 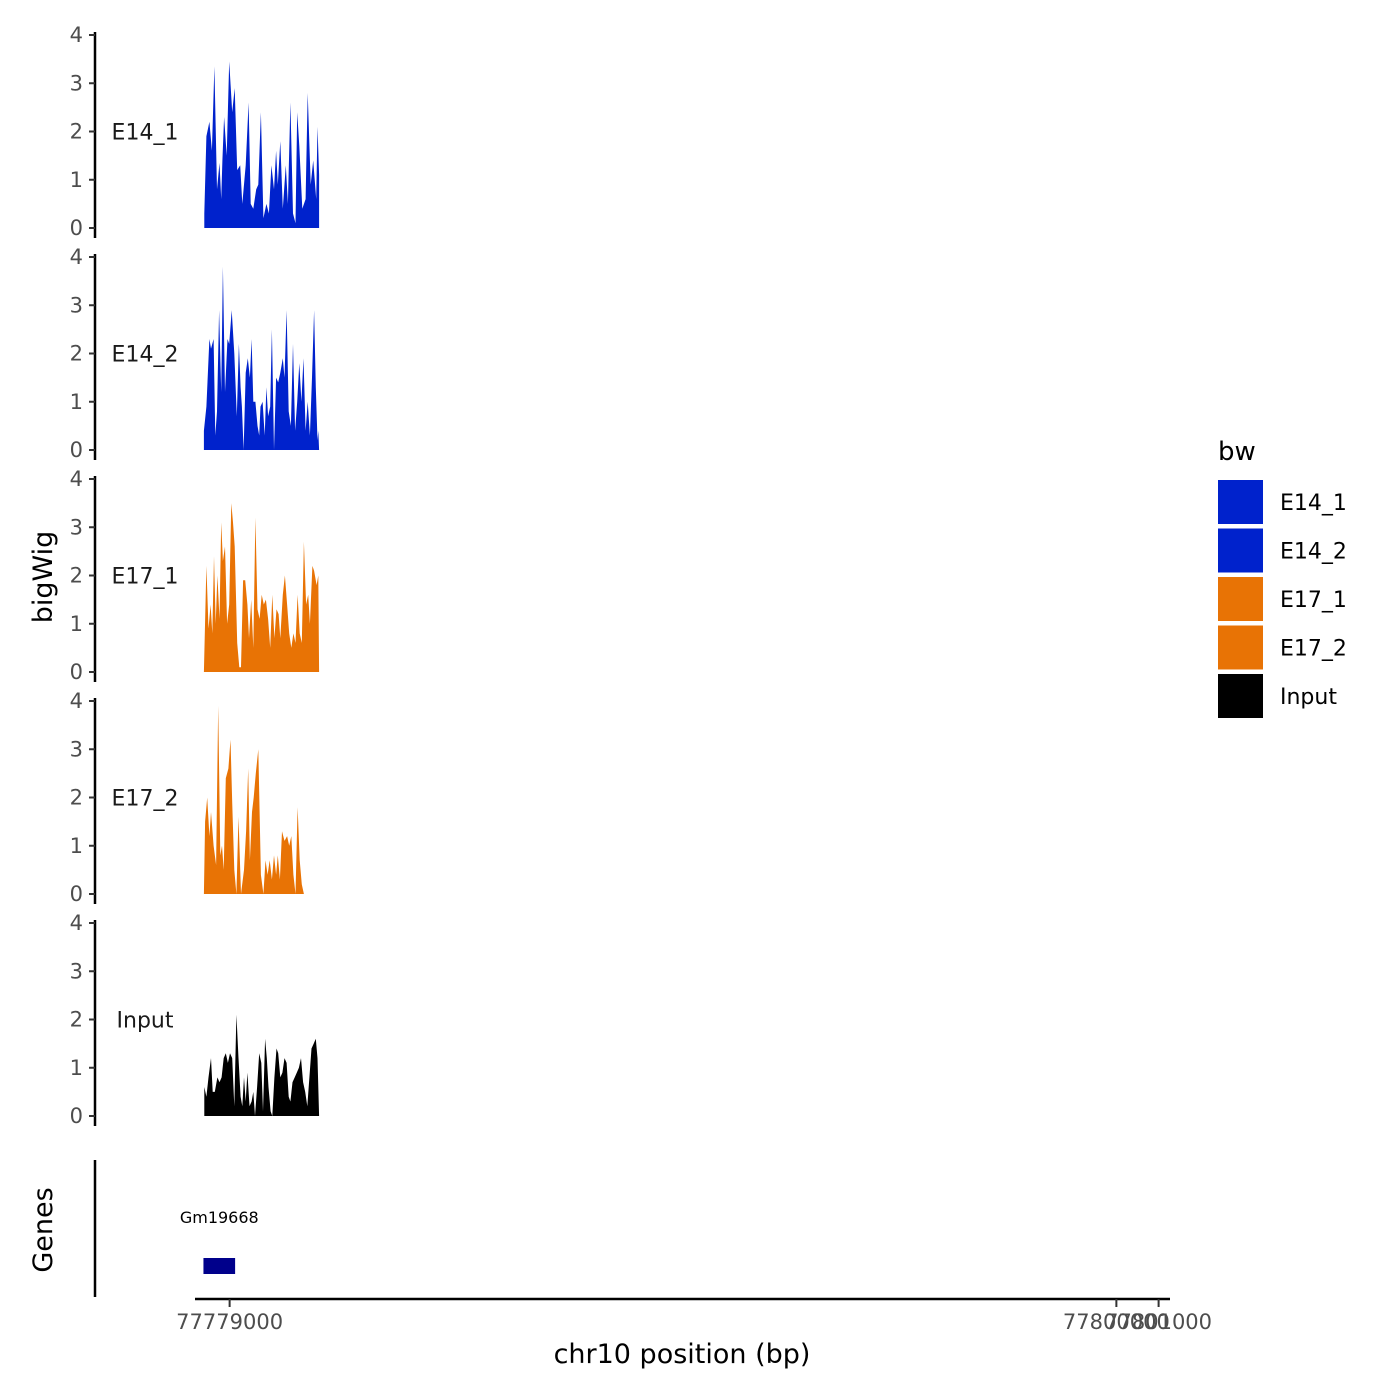 I want to click on track-label: Input, so click(x=145, y=1021).